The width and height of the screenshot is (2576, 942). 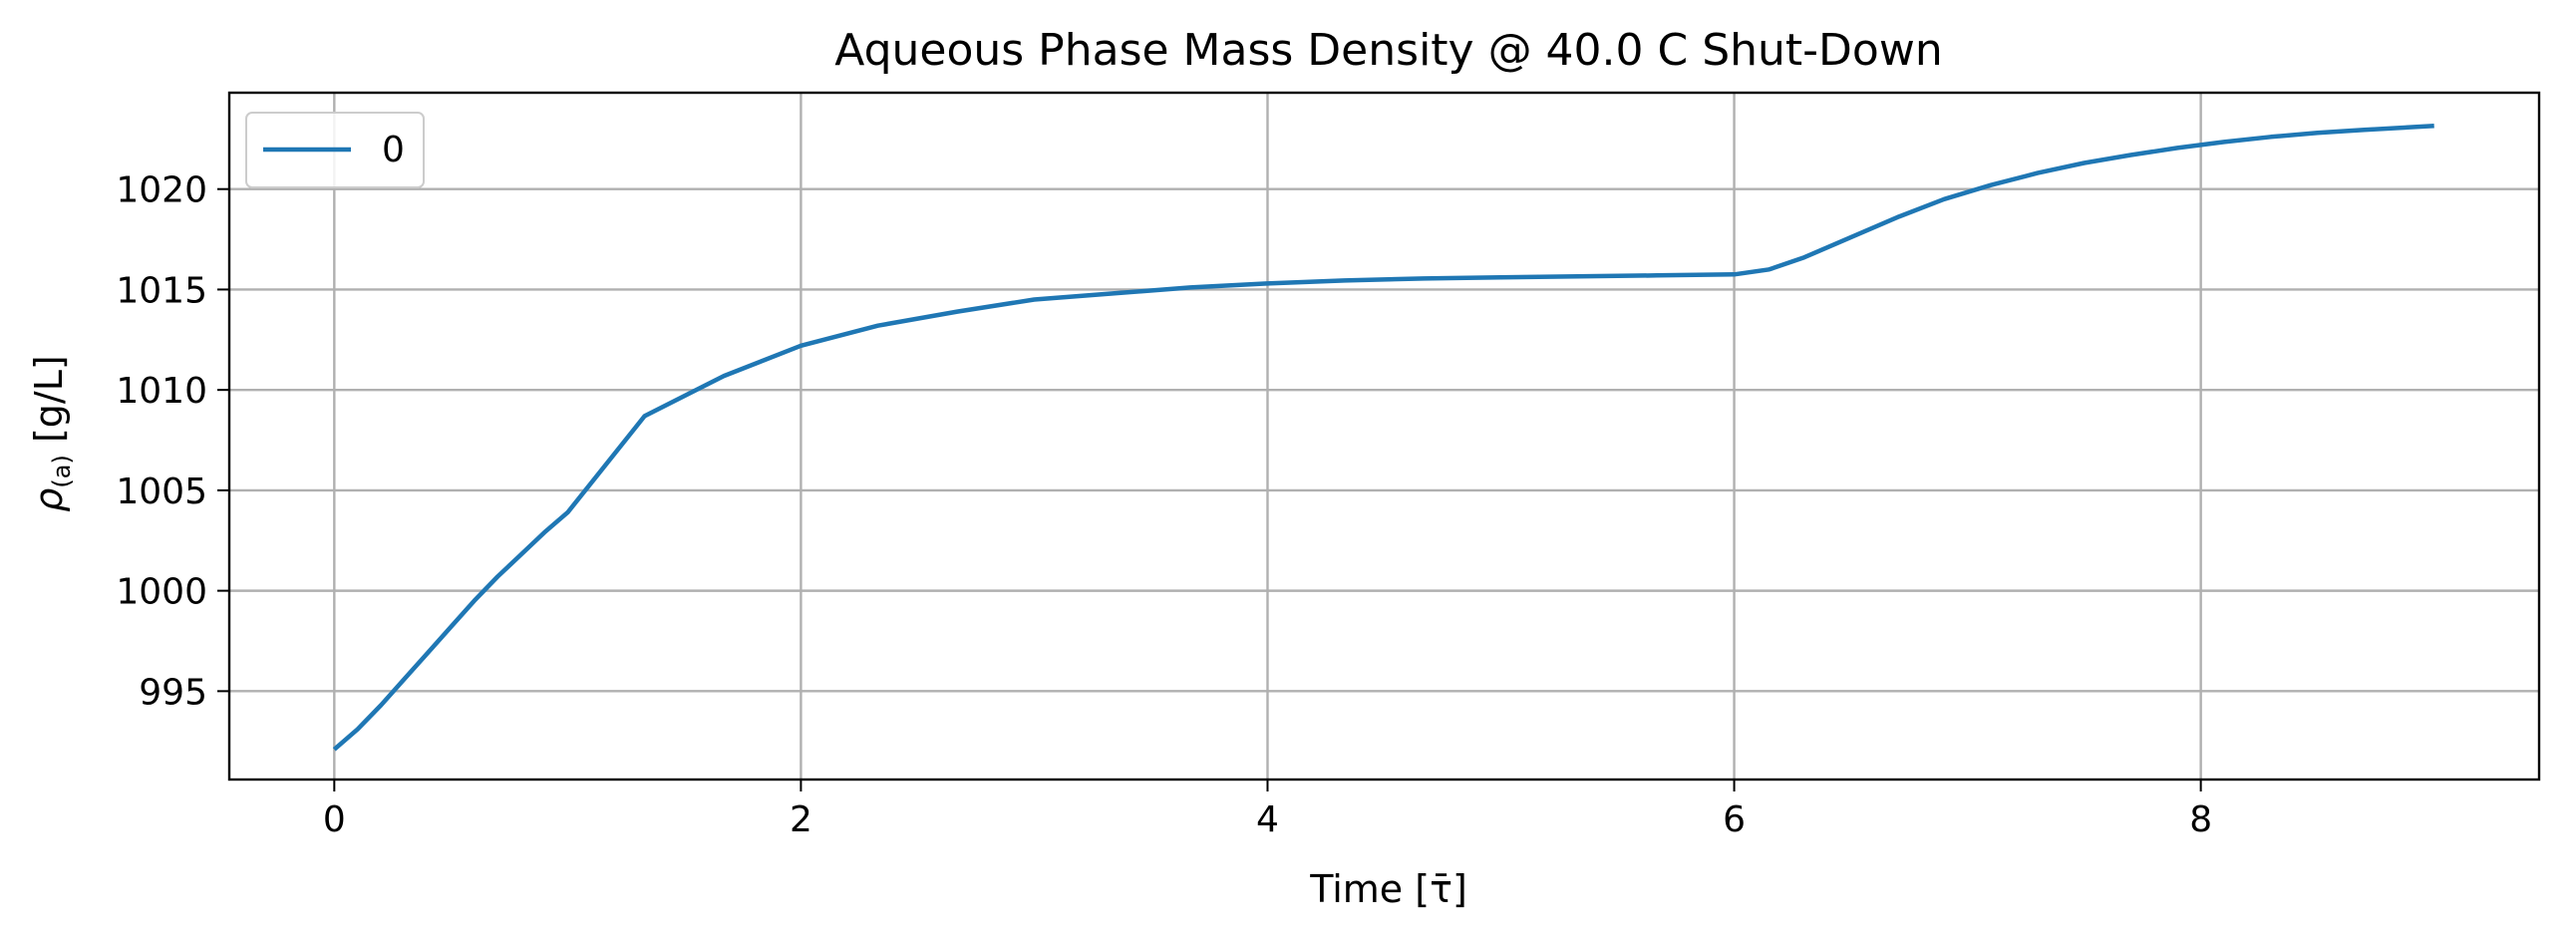 I want to click on y-tick-label: 1005, so click(x=161, y=492).